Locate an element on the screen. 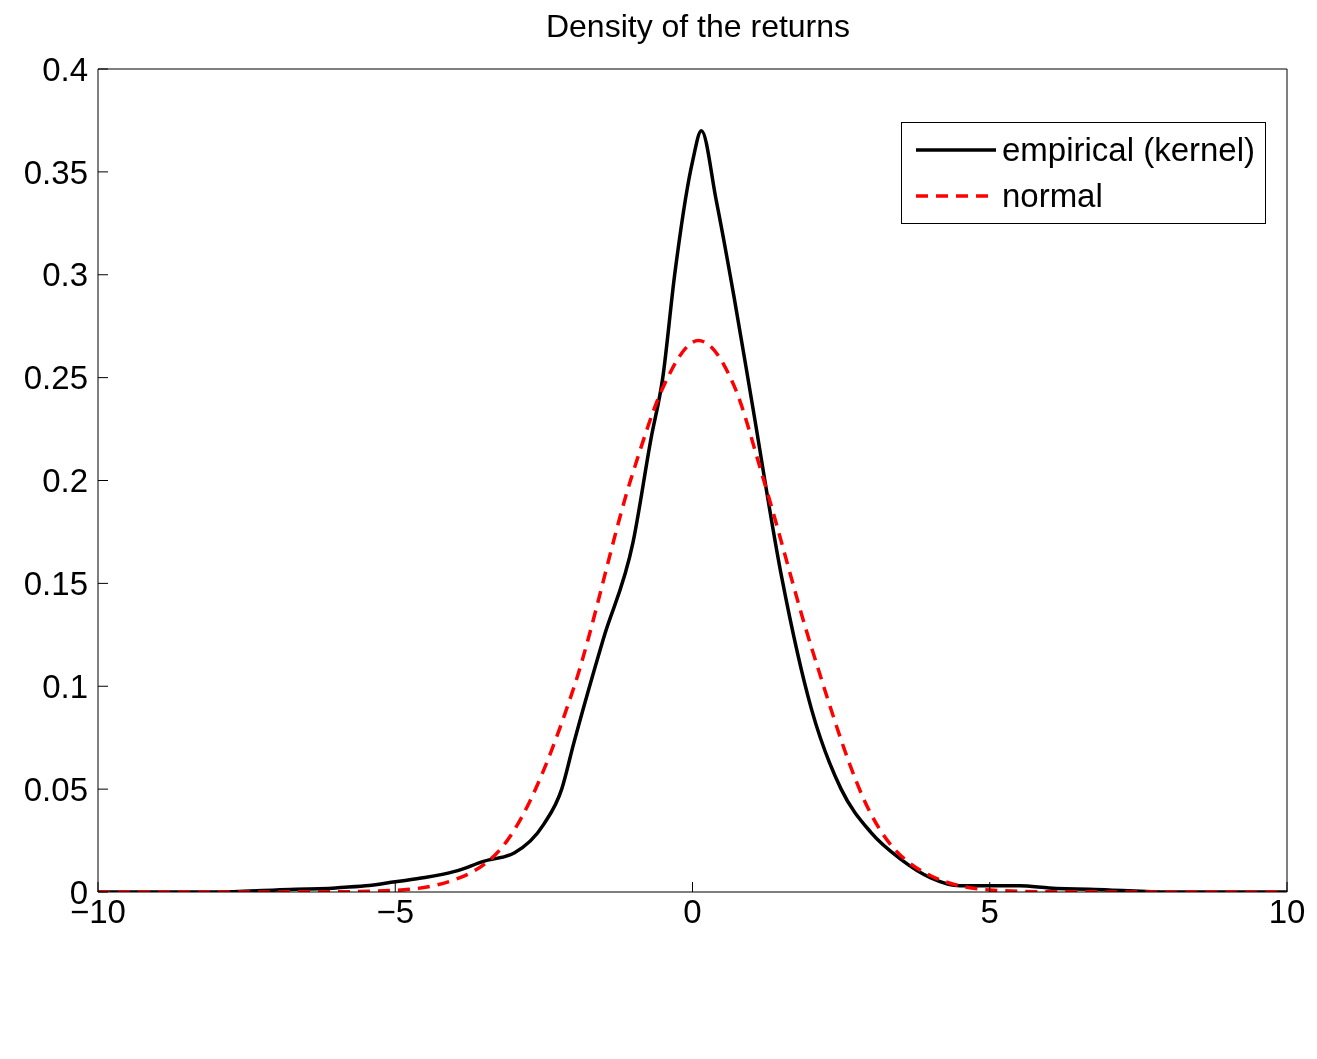 This screenshot has width=1317, height=1059. y-tick-label: 0.3 is located at coordinates (65, 275).